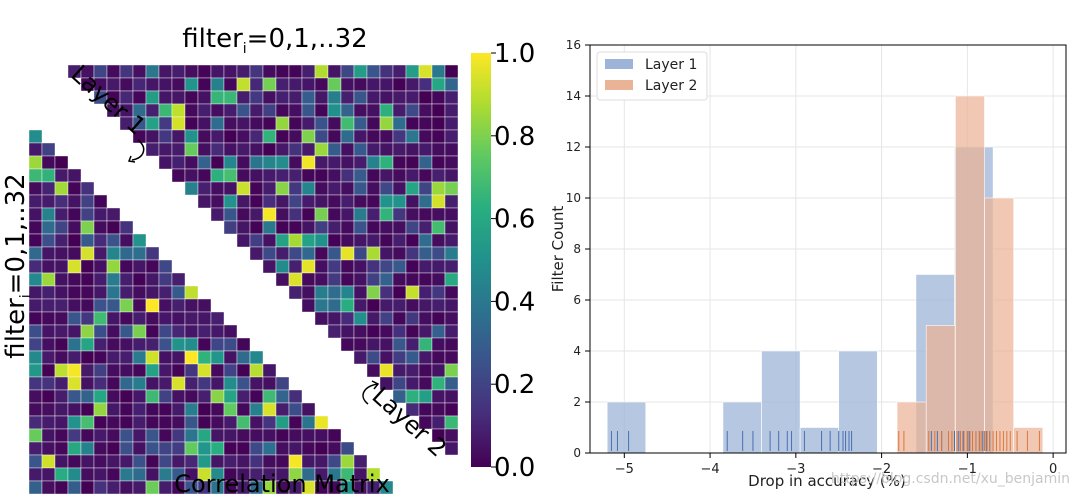 The height and width of the screenshot is (497, 1077). Describe the element at coordinates (825, 441) in the screenshot. I see `histogram-rug` at that location.